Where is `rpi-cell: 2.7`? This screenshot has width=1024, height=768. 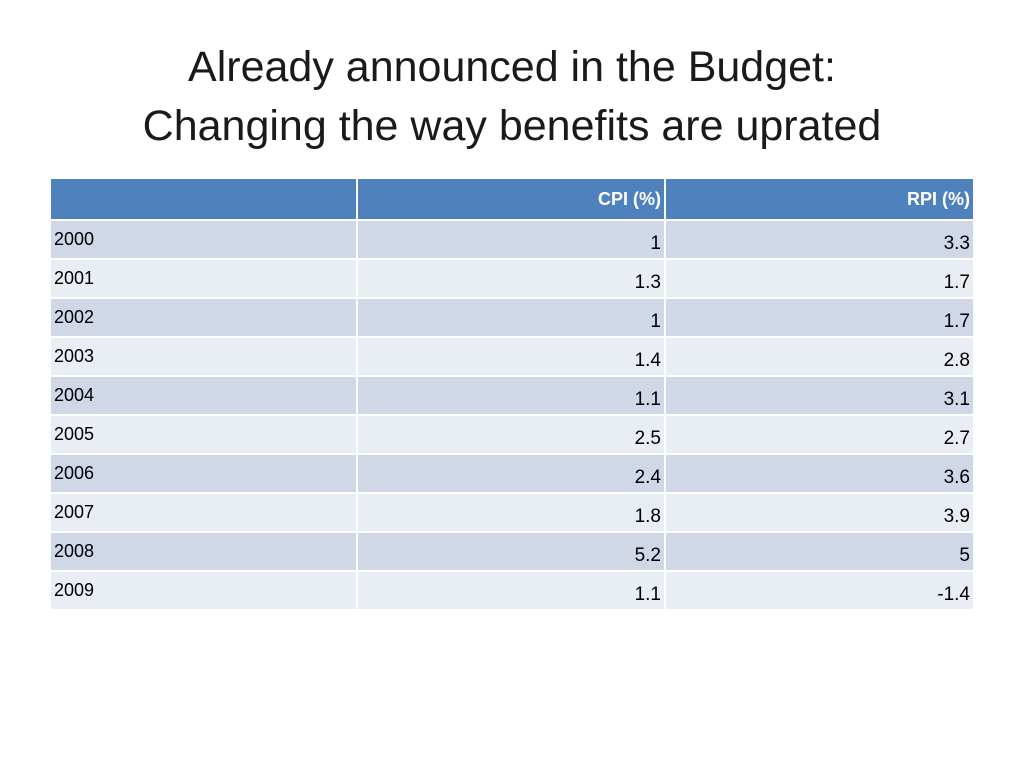
rpi-cell: 2.7 is located at coordinates (819, 435).